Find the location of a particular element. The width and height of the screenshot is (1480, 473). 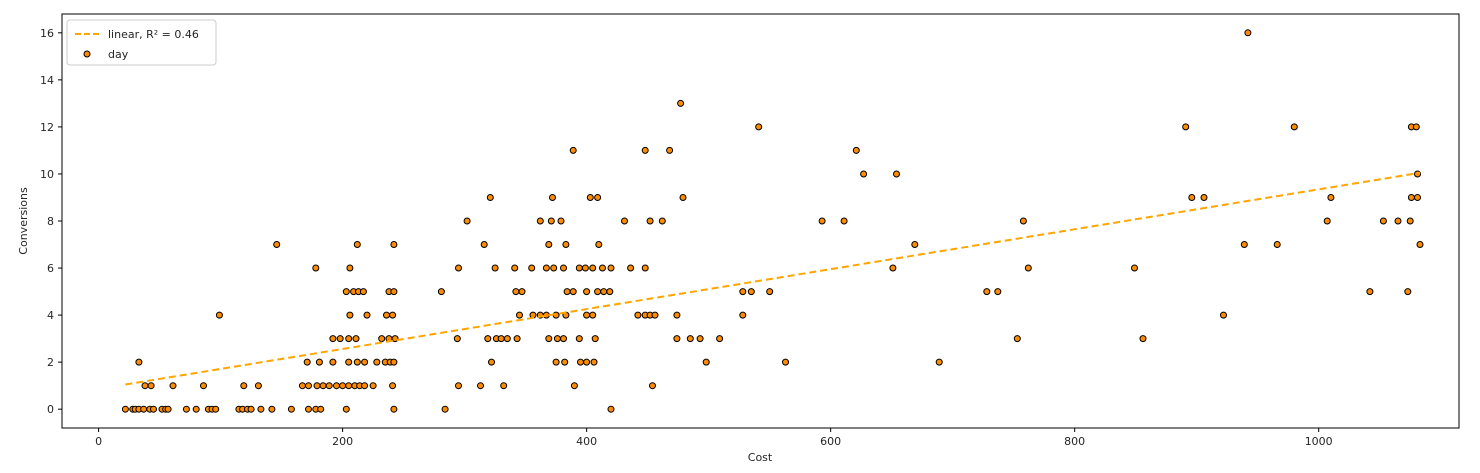

y-tick-label-0: 0 is located at coordinates (50, 409).